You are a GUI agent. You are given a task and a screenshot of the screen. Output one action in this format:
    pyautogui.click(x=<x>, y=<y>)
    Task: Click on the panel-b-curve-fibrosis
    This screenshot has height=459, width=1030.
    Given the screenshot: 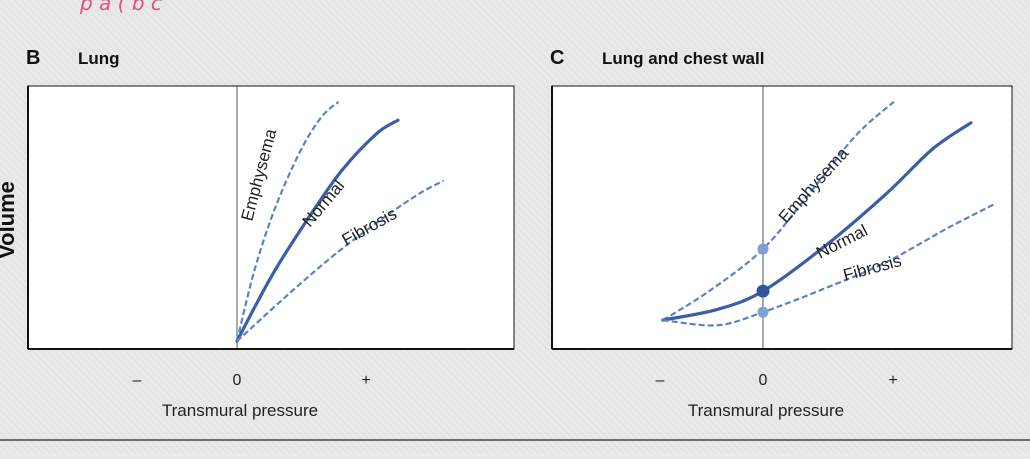 What is the action you would take?
    pyautogui.click(x=340, y=260)
    